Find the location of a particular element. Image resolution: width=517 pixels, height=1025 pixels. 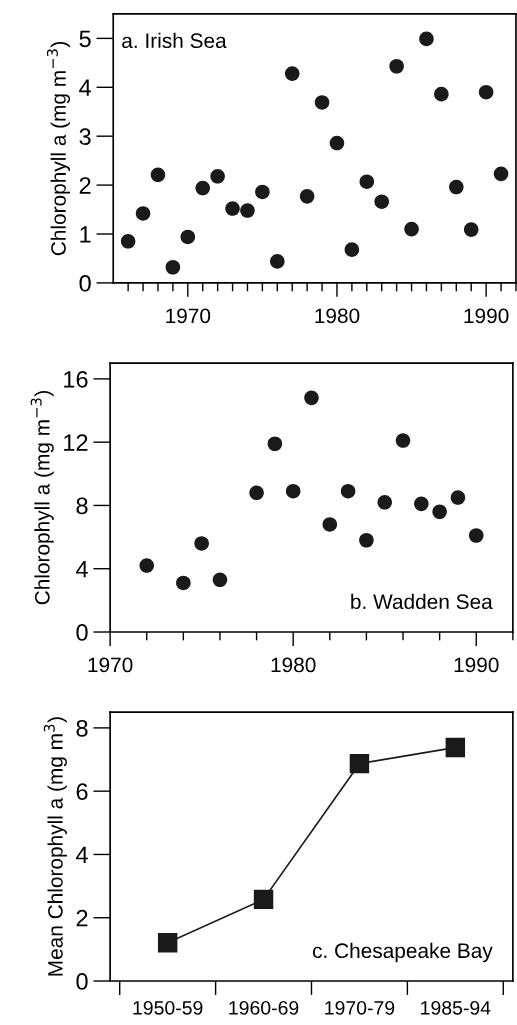

y-tick-label: 16 is located at coordinates (76, 379).